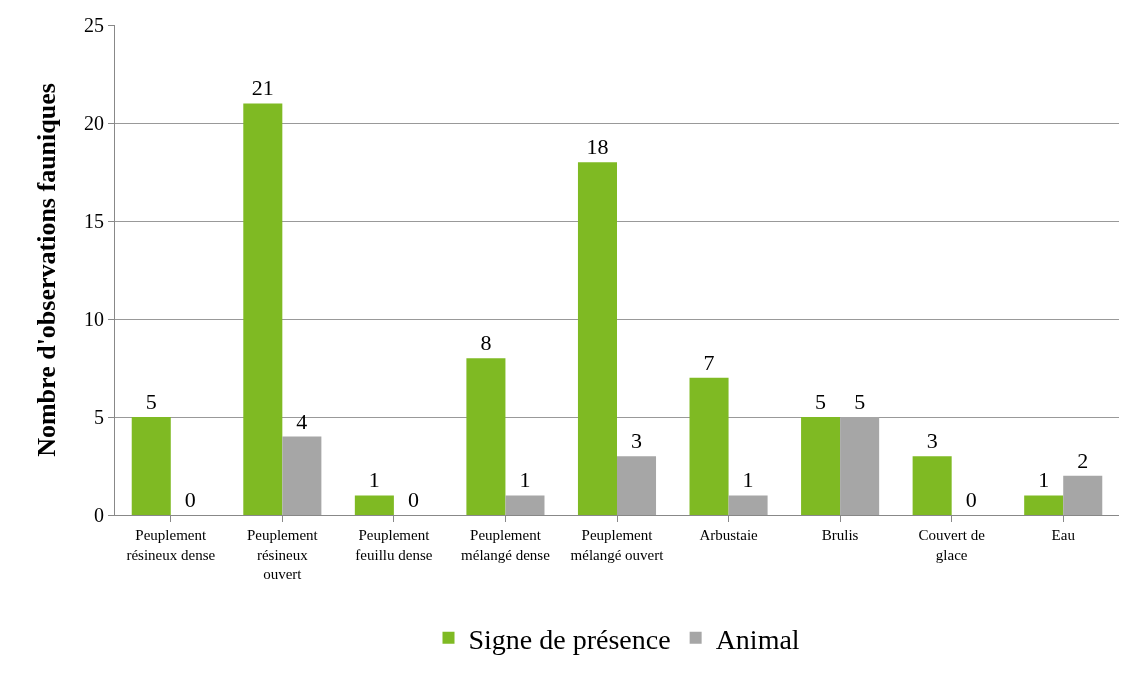  Describe the element at coordinates (1063, 535) in the screenshot. I see `x-tick-label: Eau` at that location.